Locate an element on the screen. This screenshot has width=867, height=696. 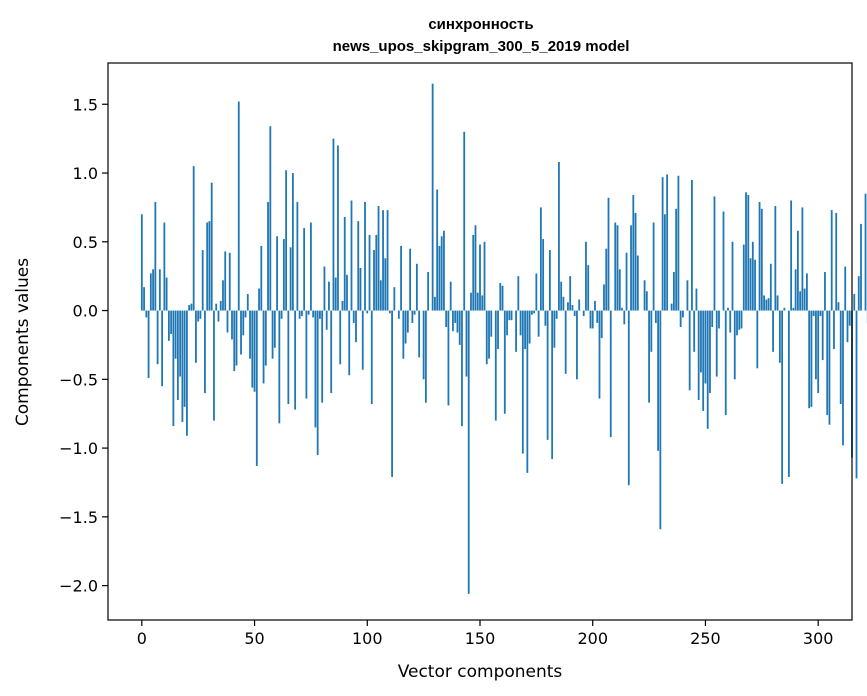
x-tick-label: 200 is located at coordinates (592, 638).